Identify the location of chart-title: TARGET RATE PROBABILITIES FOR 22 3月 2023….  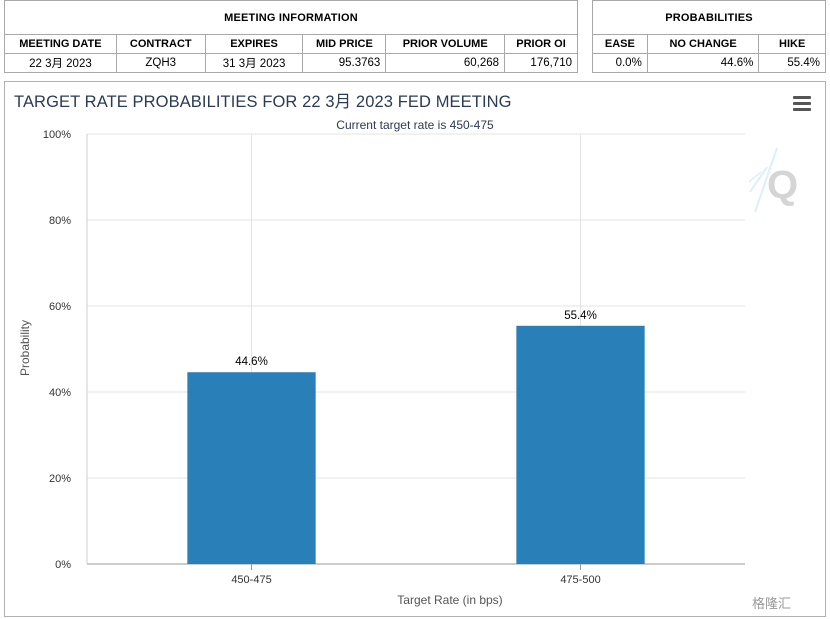
(263, 102).